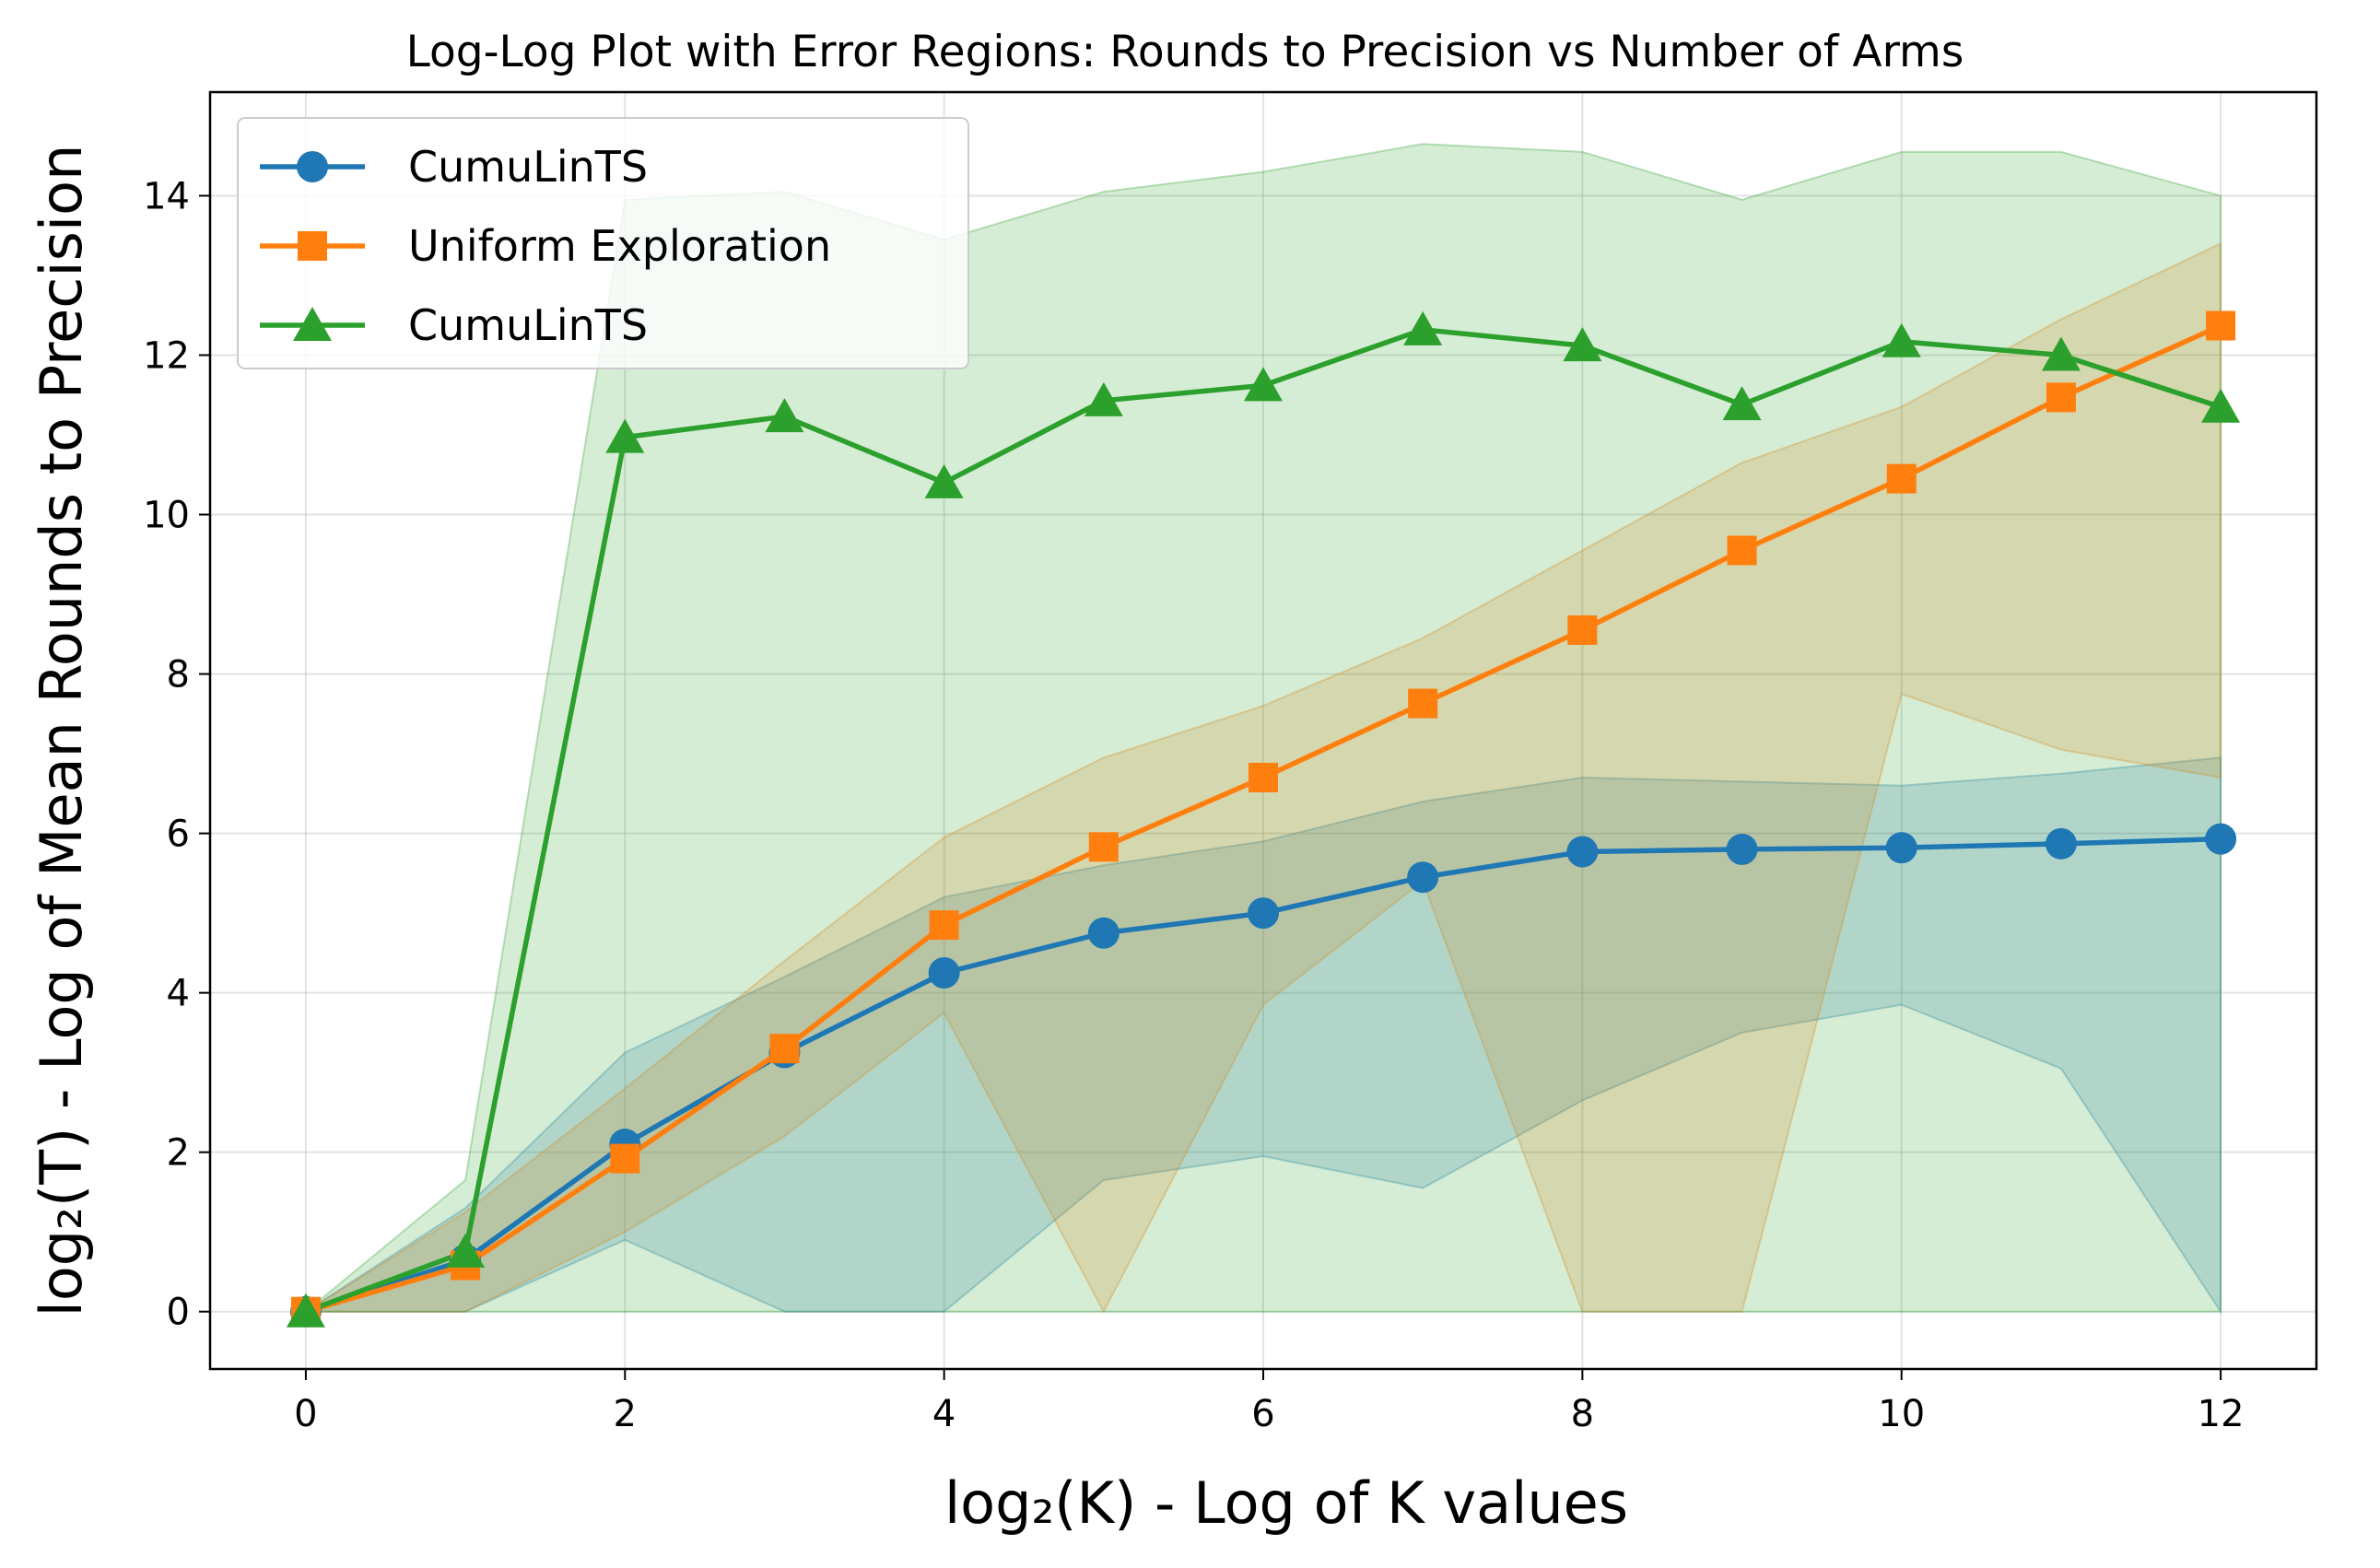 Image resolution: width=2380 pixels, height=1568 pixels. Describe the element at coordinates (619, 246) in the screenshot. I see `legend-label-1: Uniform Exploration` at that location.